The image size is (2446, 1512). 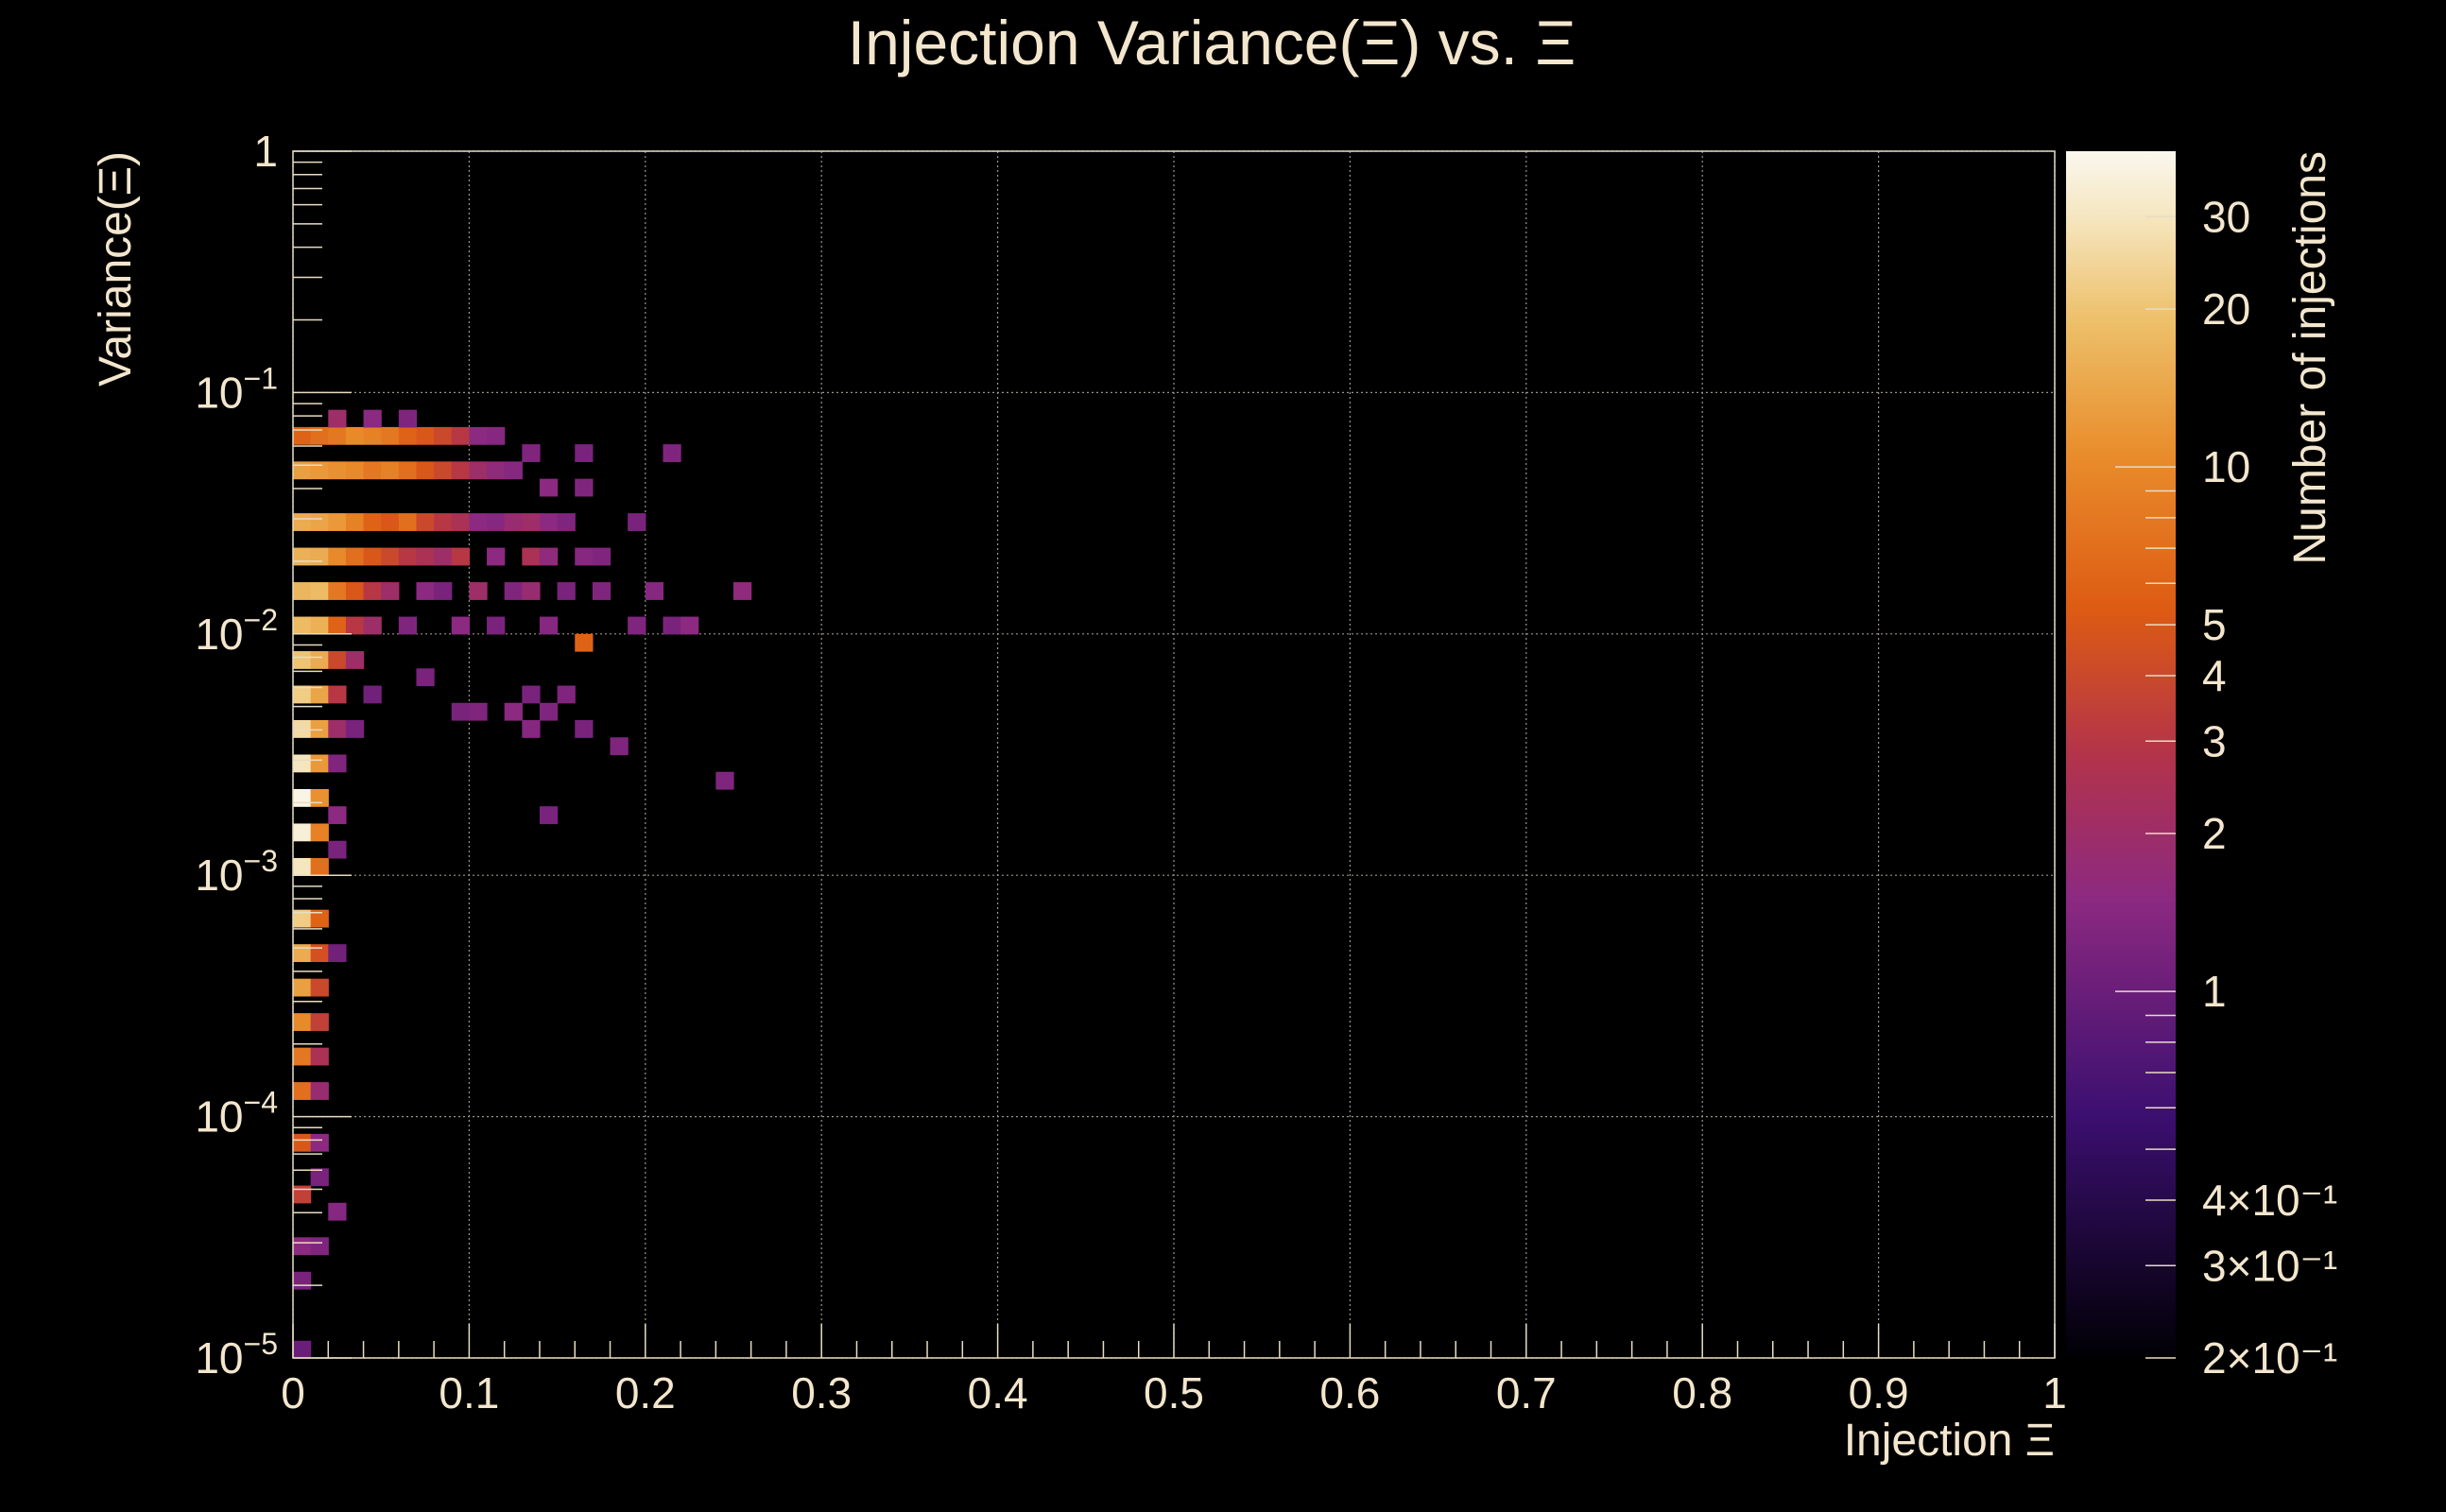 I want to click on colorbar-tick-label: 4×10⁻¹, so click(x=2269, y=1200).